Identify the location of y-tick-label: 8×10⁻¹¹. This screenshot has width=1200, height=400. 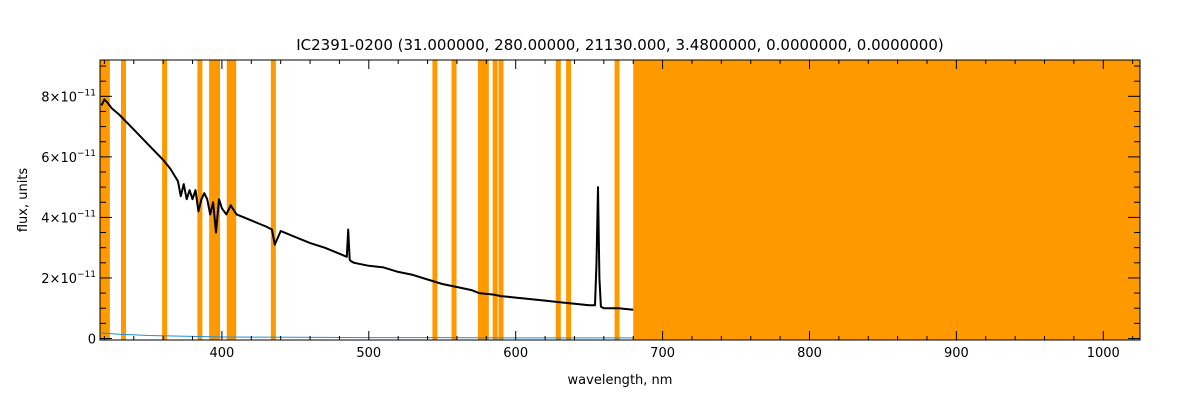
(68, 96).